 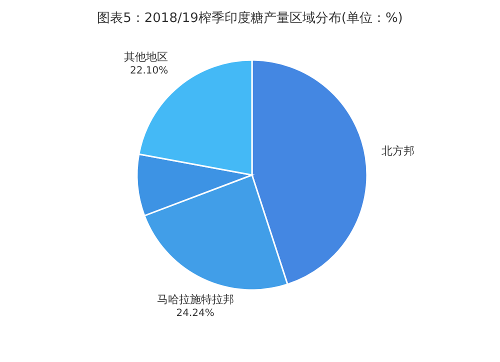 I want to click on chart-title: 图表5：2018/19榨季印度糖产量区域分布(单位：%), so click(x=250, y=18).